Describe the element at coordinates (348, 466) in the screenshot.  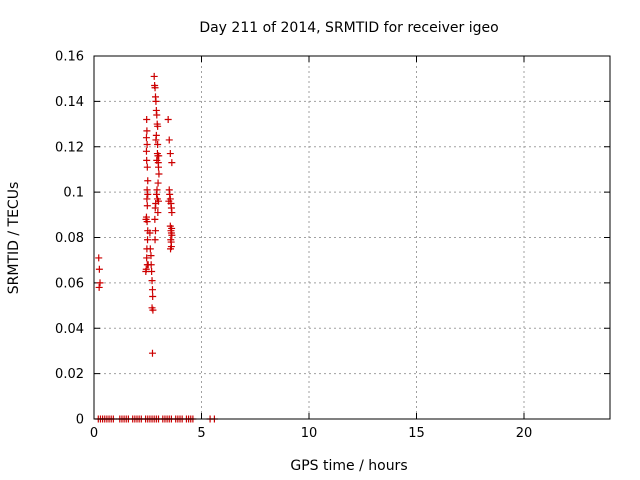
I see `x-axis-title: GPS time / hours` at that location.